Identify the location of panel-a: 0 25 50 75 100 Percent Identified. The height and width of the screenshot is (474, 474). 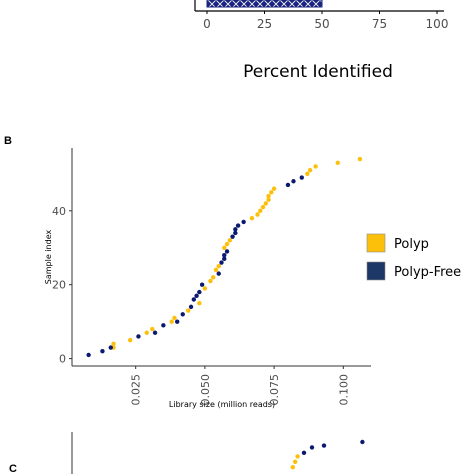
(321, 41).